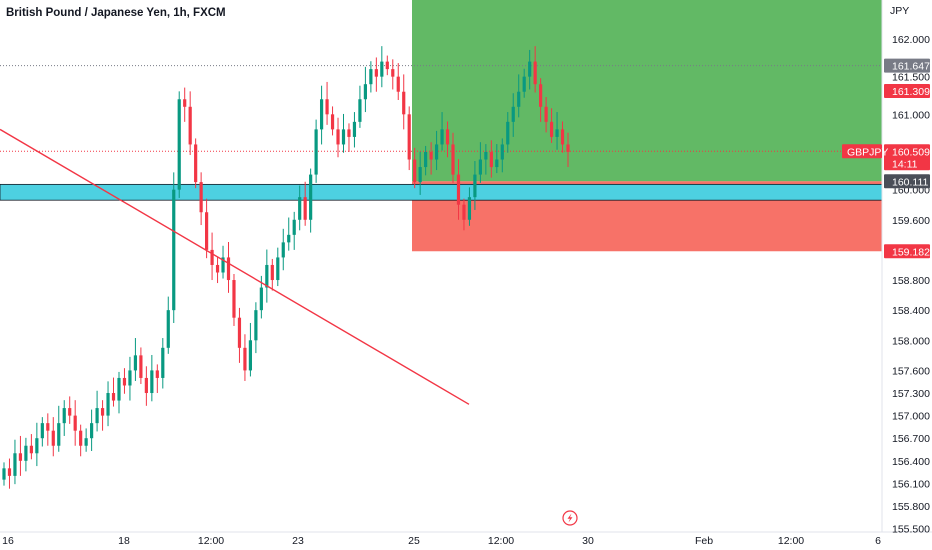 The image size is (932, 550). I want to click on stop-loss-badge-bg, so click(907, 251).